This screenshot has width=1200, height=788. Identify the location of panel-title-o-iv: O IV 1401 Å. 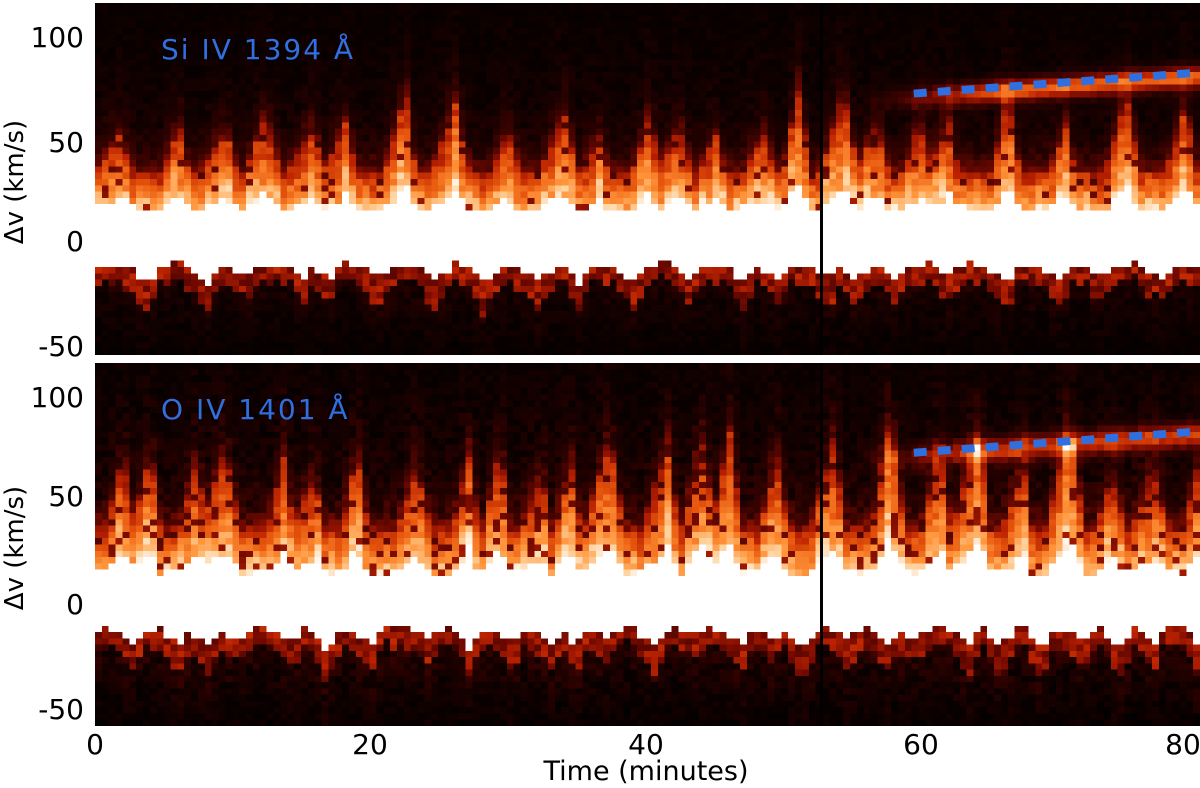
(255, 409).